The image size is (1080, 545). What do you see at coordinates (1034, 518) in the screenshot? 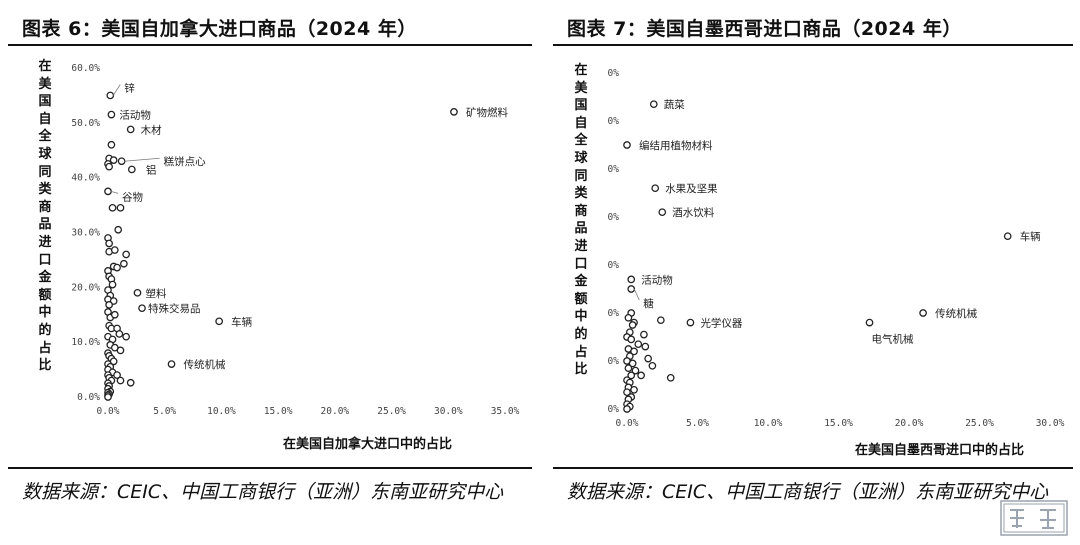
I see `watermark-logo` at bounding box center [1034, 518].